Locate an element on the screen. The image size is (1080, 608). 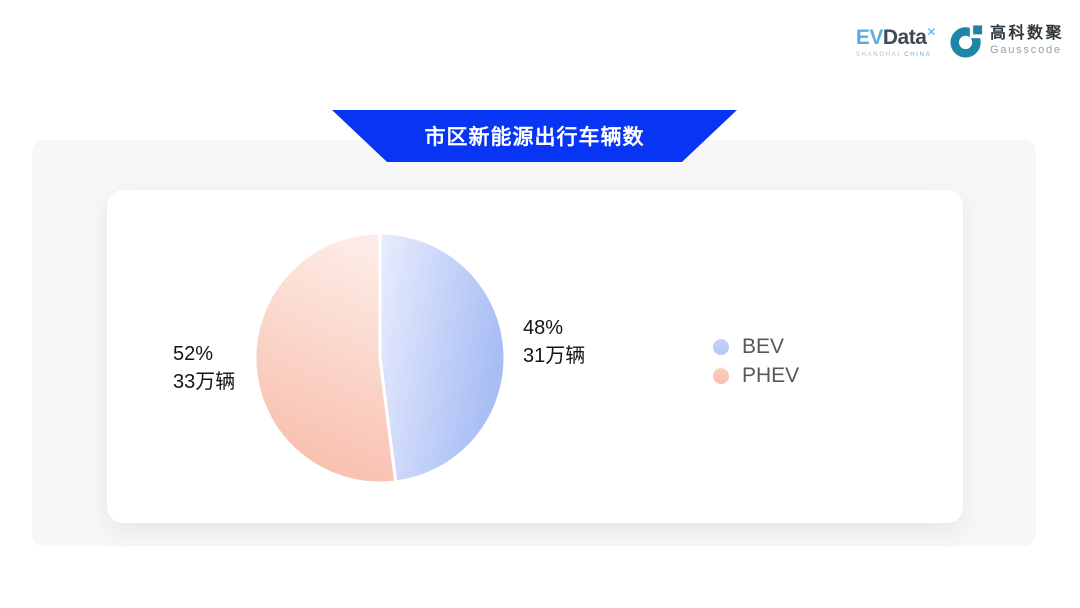
gausscode-mark-icon is located at coordinates (967, 41).